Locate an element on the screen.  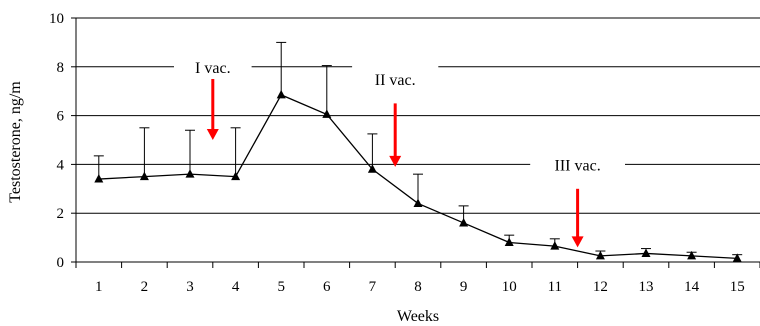
x-tick-labels: 1 2 3 4 5 6 7 8 9 10 11 12 13 14 15 is located at coordinates (420, 287).